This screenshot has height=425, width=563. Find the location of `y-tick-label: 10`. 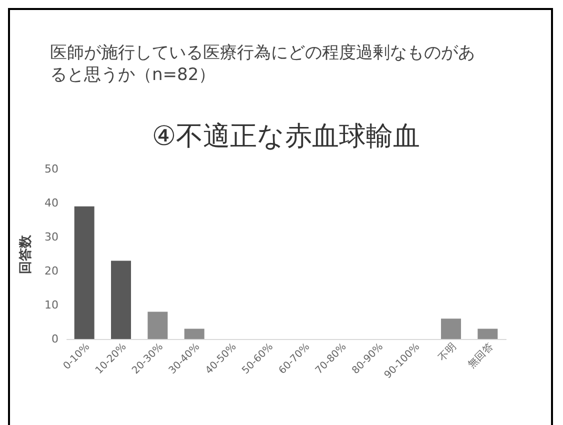

y-tick-label: 10 is located at coordinates (51, 305).